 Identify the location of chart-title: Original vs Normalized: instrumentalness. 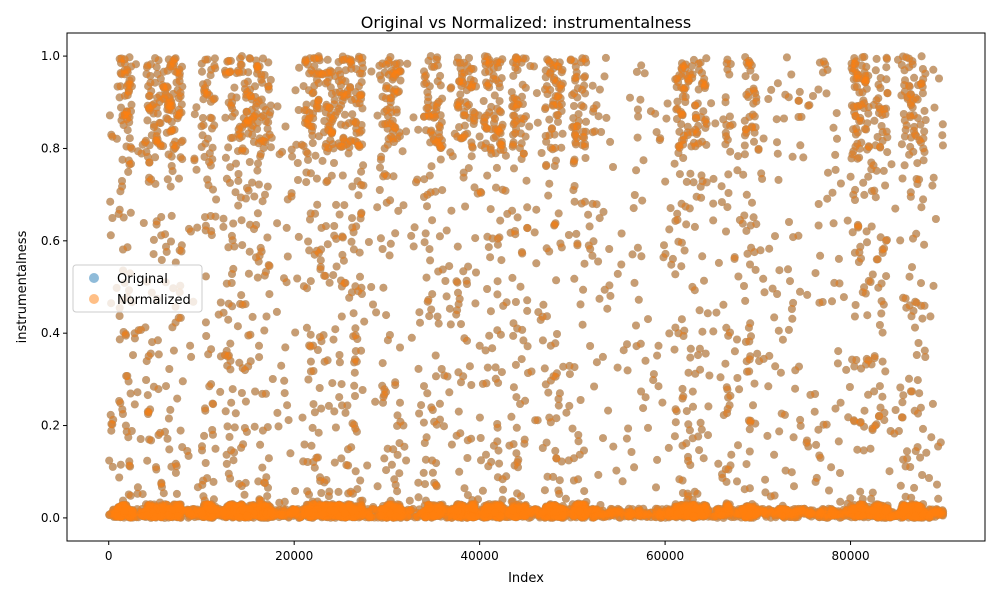
(526, 22).